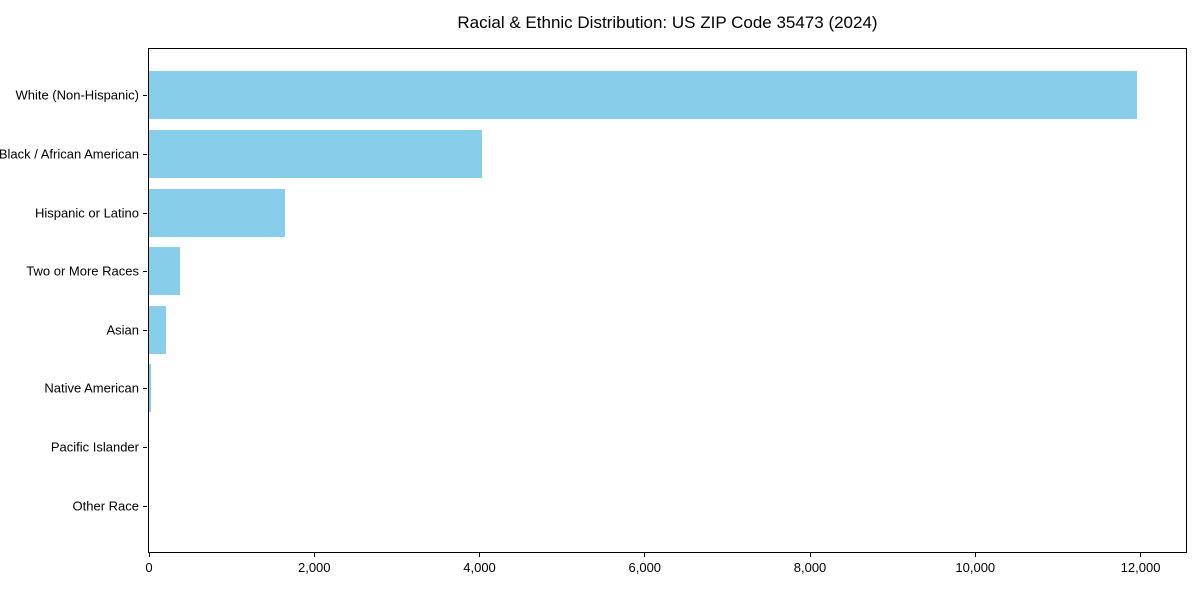  I want to click on bar-row: Two or More Races, so click(606, 271).